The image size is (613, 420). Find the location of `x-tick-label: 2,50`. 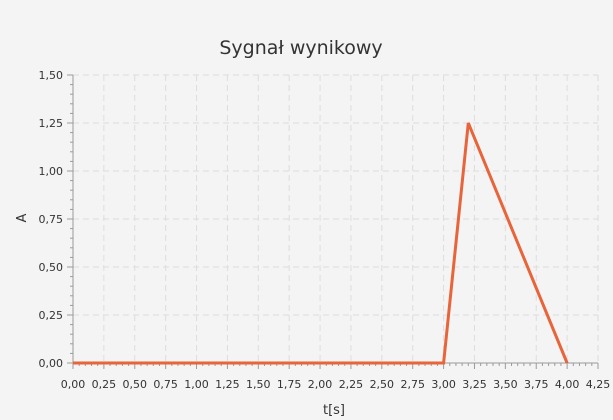

x-tick-label: 2,50 is located at coordinates (382, 384).